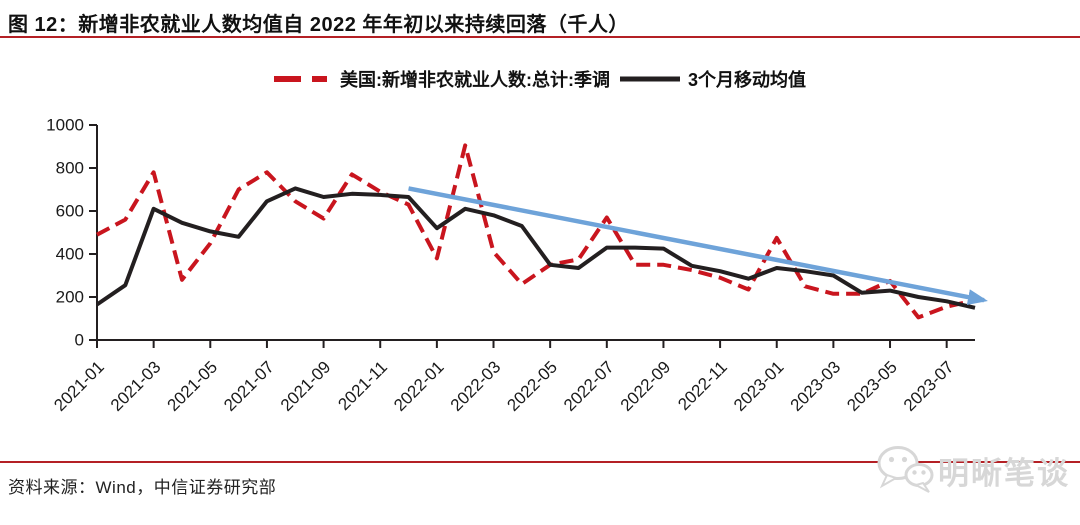 The image size is (1080, 525). What do you see at coordinates (816, 386) in the screenshot?
I see `x-axis-label: 2023-03` at bounding box center [816, 386].